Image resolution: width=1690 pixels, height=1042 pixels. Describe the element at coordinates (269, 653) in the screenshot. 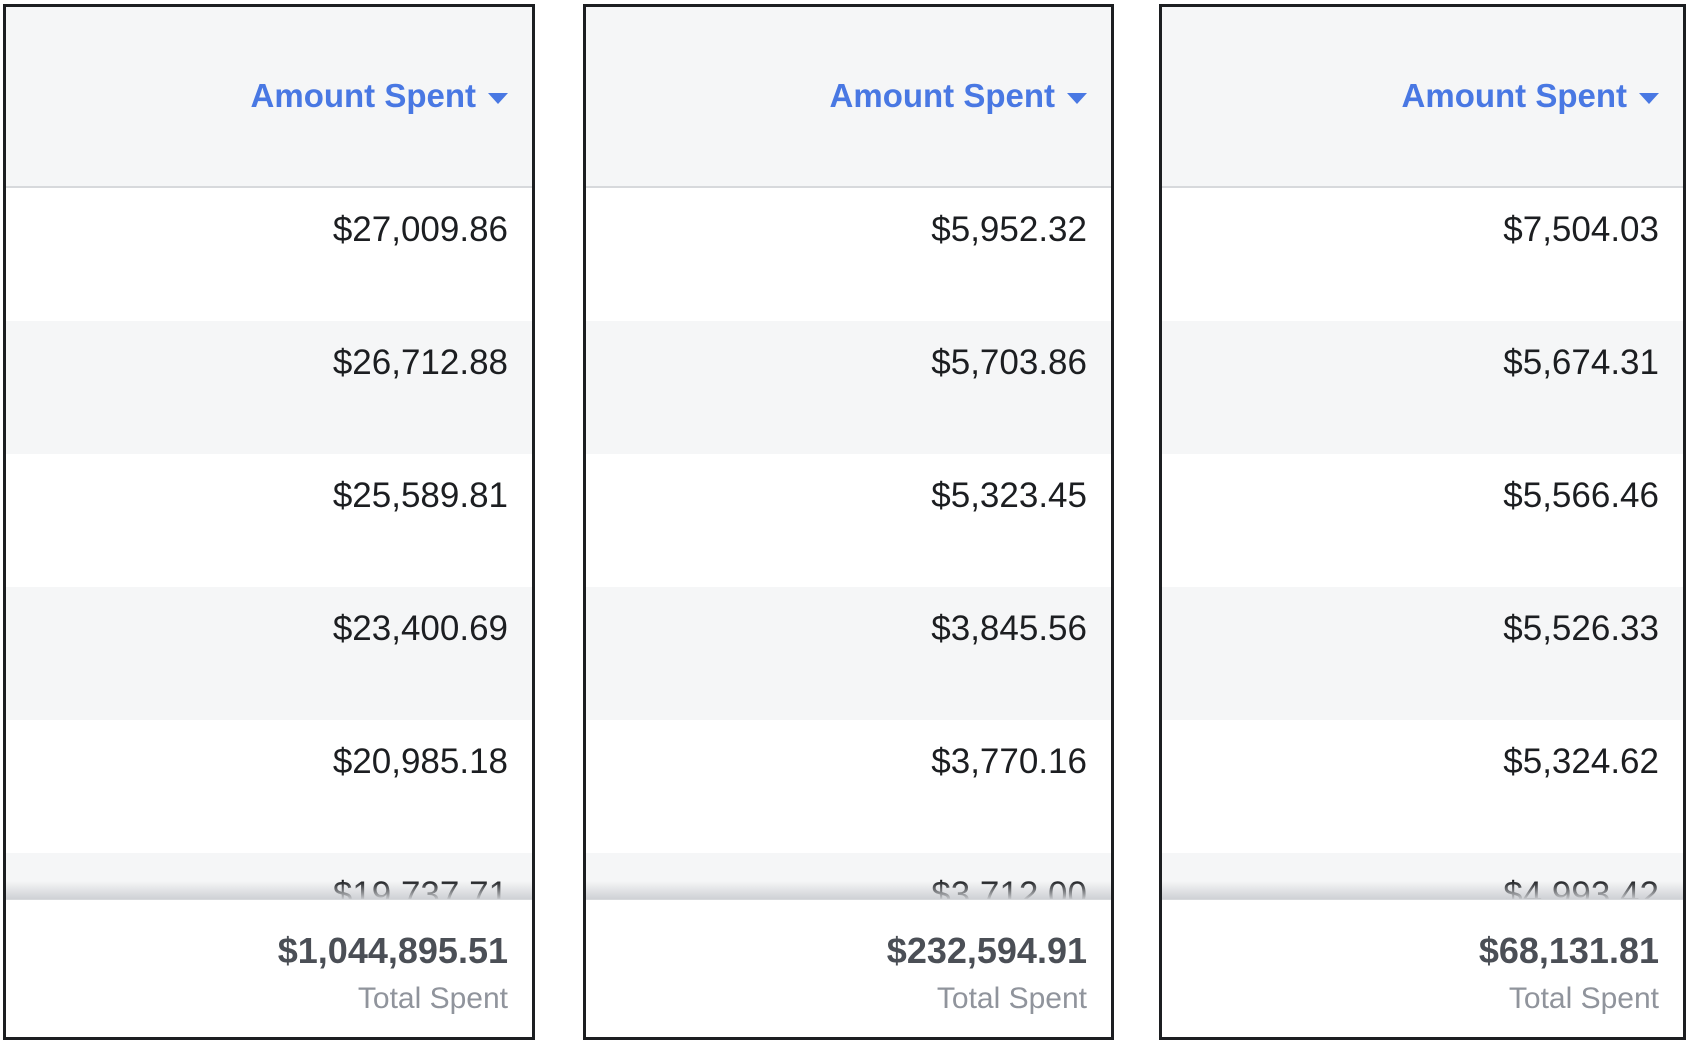

I see `table-row: $23,400.69` at that location.